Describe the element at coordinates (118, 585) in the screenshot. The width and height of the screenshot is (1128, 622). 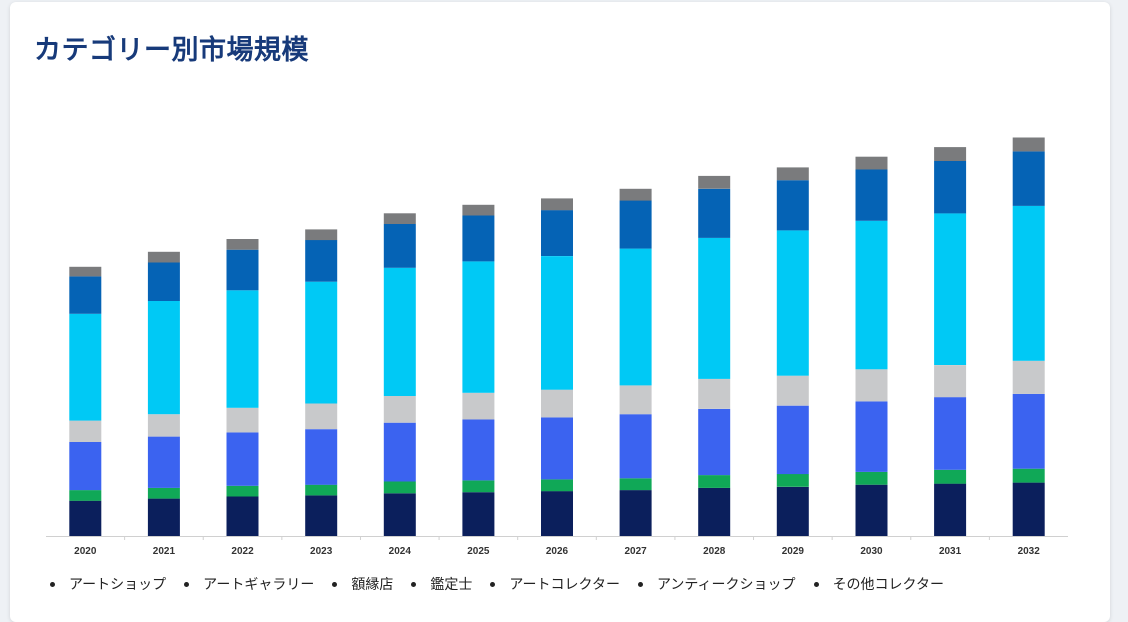
I see `legend-label: アートショップ` at that location.